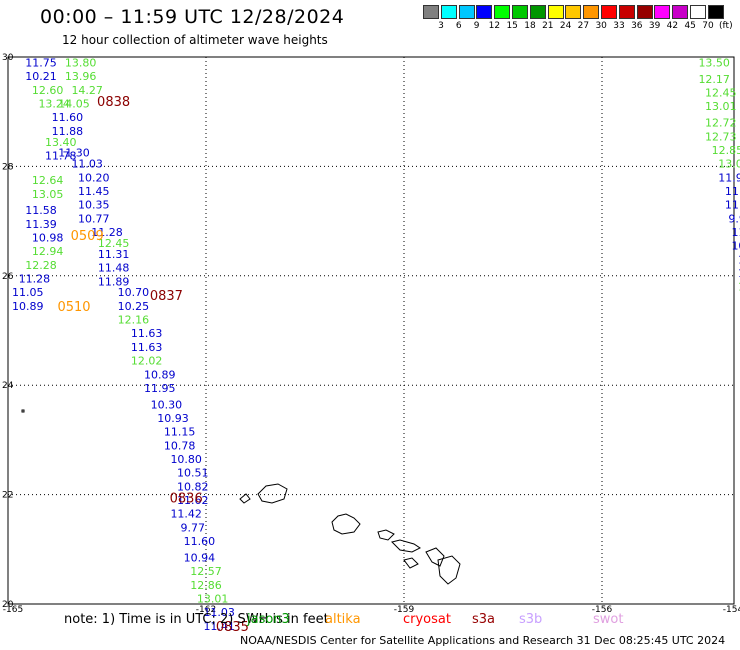  What do you see at coordinates (94, 191) in the screenshot?
I see `wave-height-label: 11.45` at bounding box center [94, 191].